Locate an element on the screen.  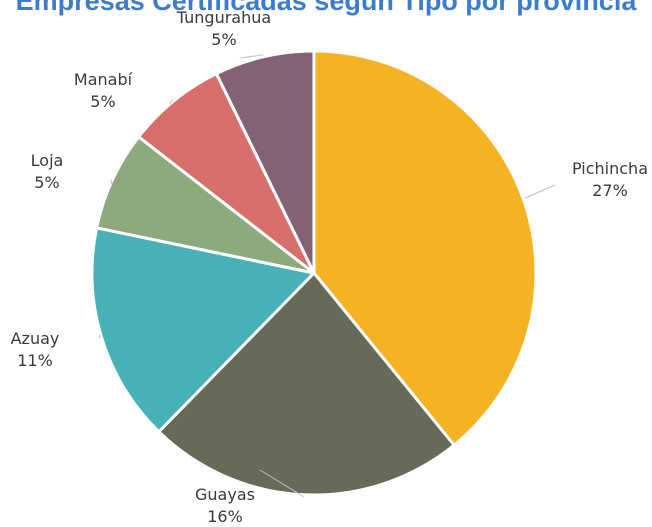
slice-label: Manabí is located at coordinates (103, 79).